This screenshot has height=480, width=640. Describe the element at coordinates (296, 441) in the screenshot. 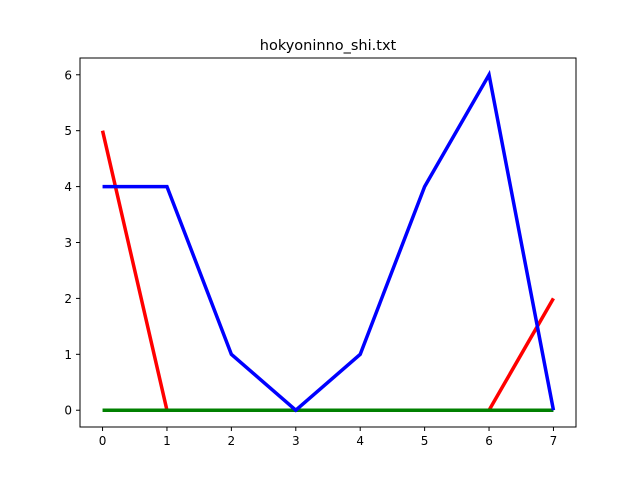

I see `x-tick-label: 3` at that location.